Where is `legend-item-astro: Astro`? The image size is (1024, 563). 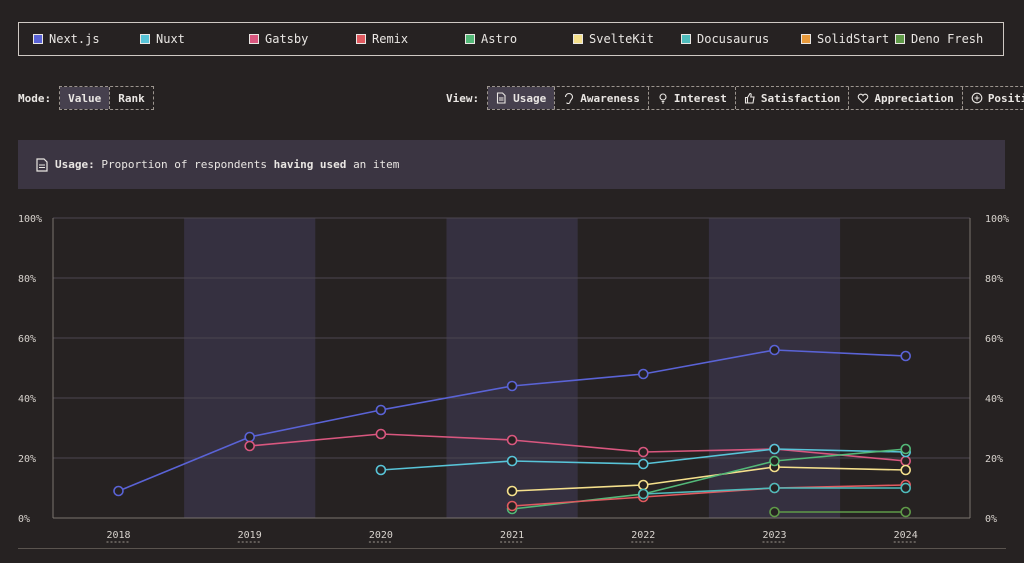 legend-item-astro: Astro is located at coordinates (491, 39).